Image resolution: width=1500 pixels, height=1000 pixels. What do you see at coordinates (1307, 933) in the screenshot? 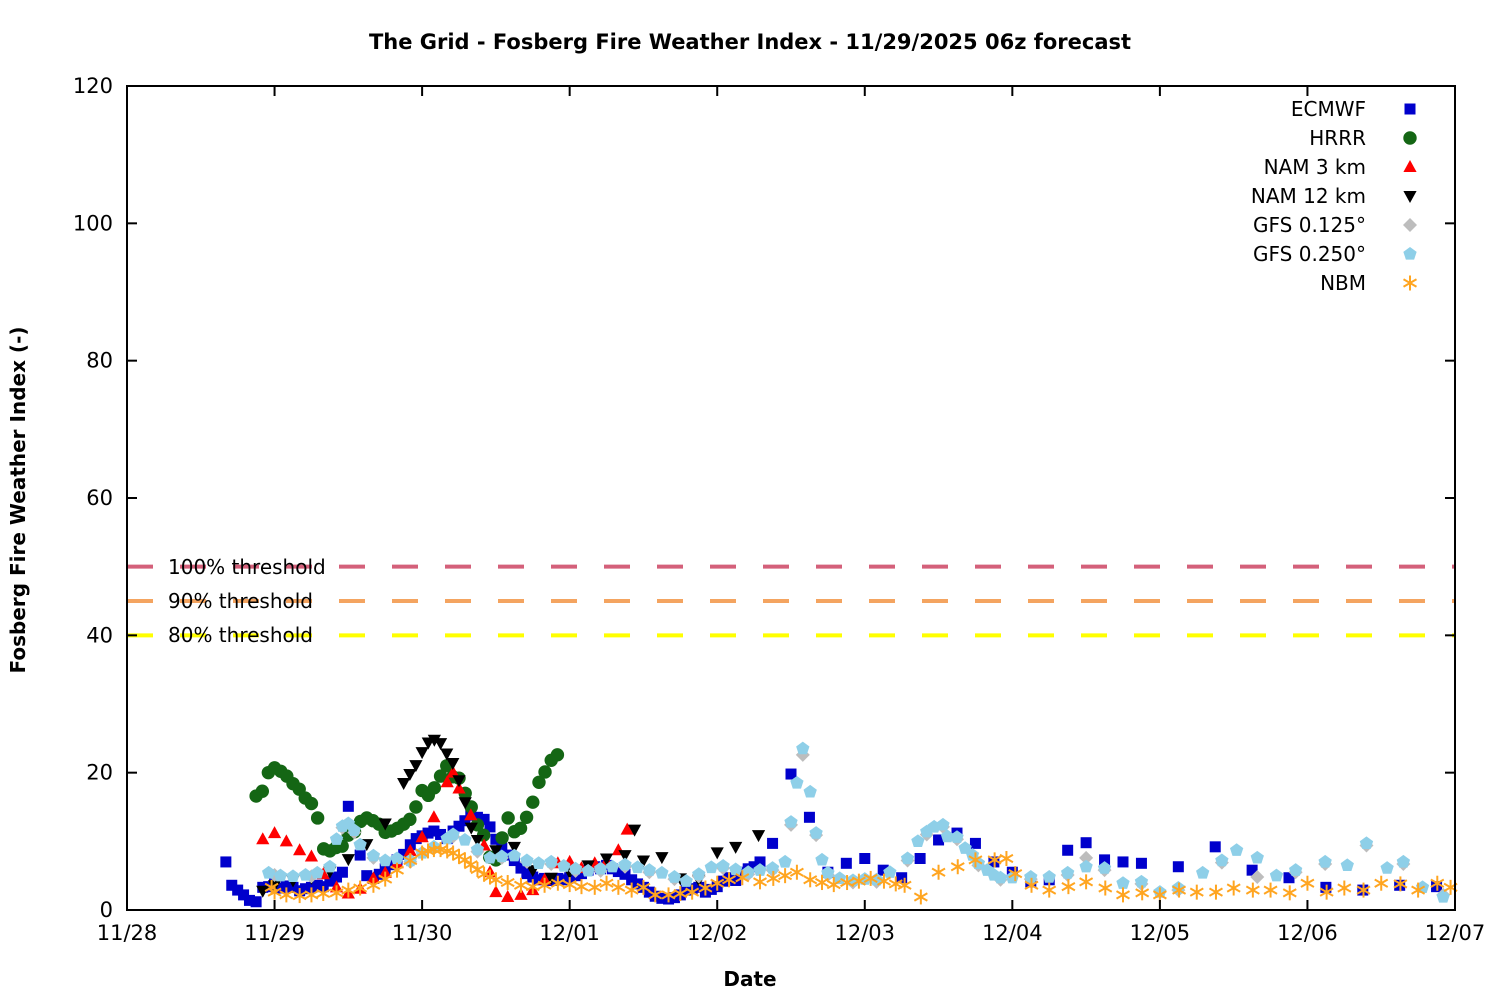
I see `x-tick-label: 12/06` at bounding box center [1307, 933].